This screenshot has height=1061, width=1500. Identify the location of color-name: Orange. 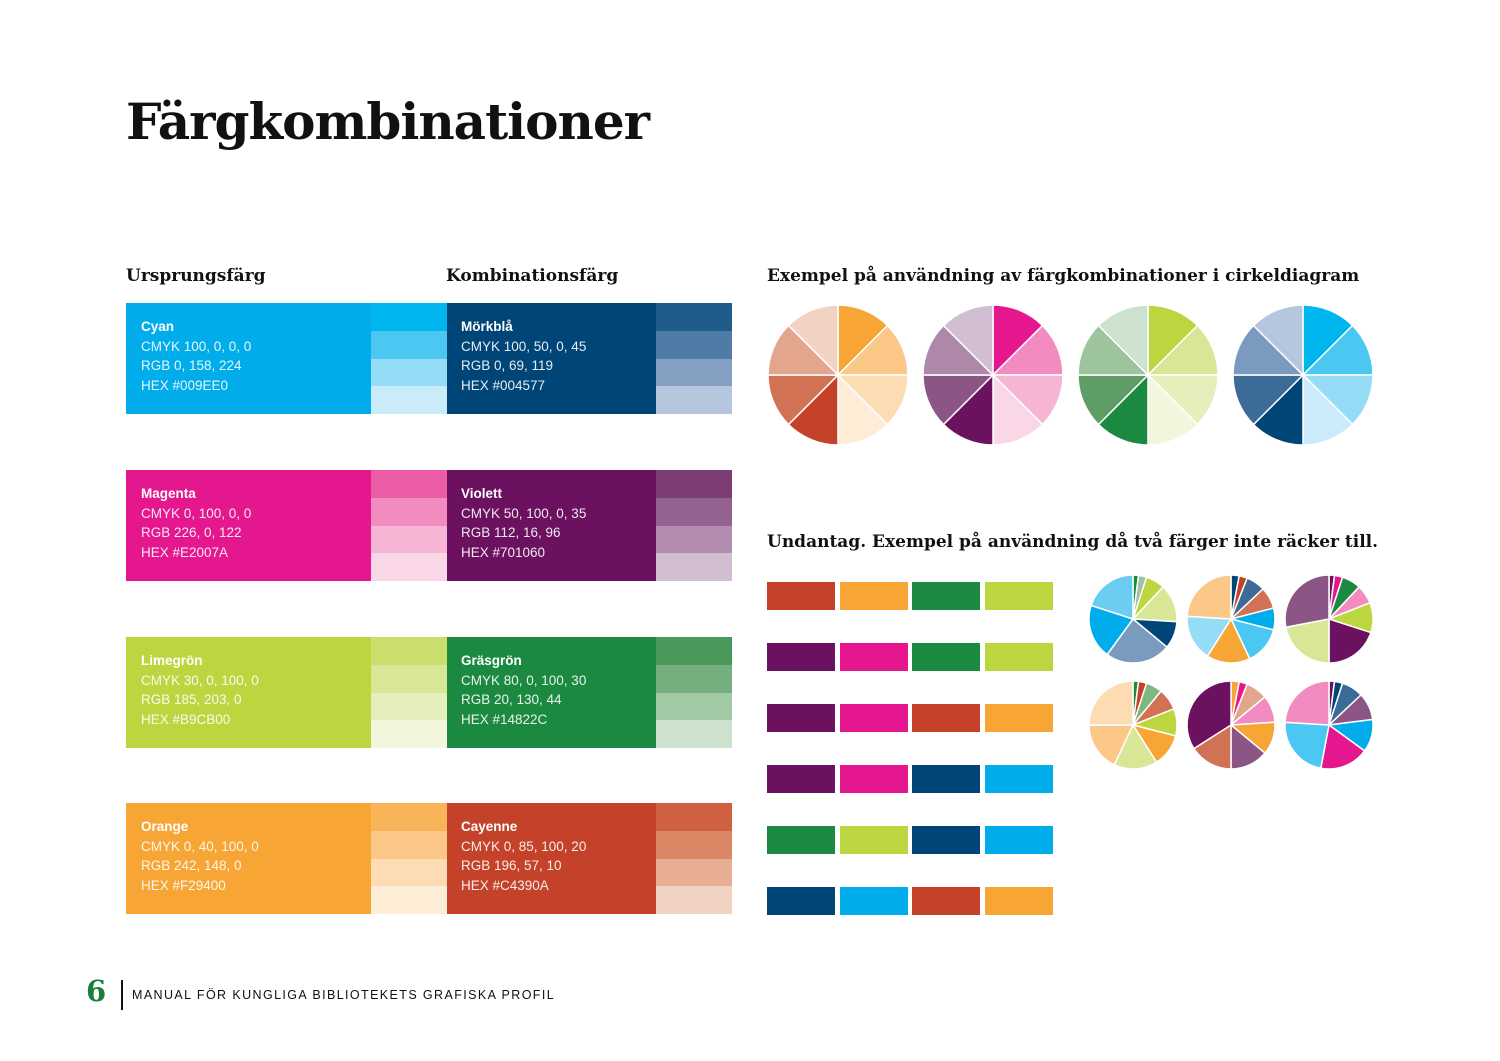
(165, 826).